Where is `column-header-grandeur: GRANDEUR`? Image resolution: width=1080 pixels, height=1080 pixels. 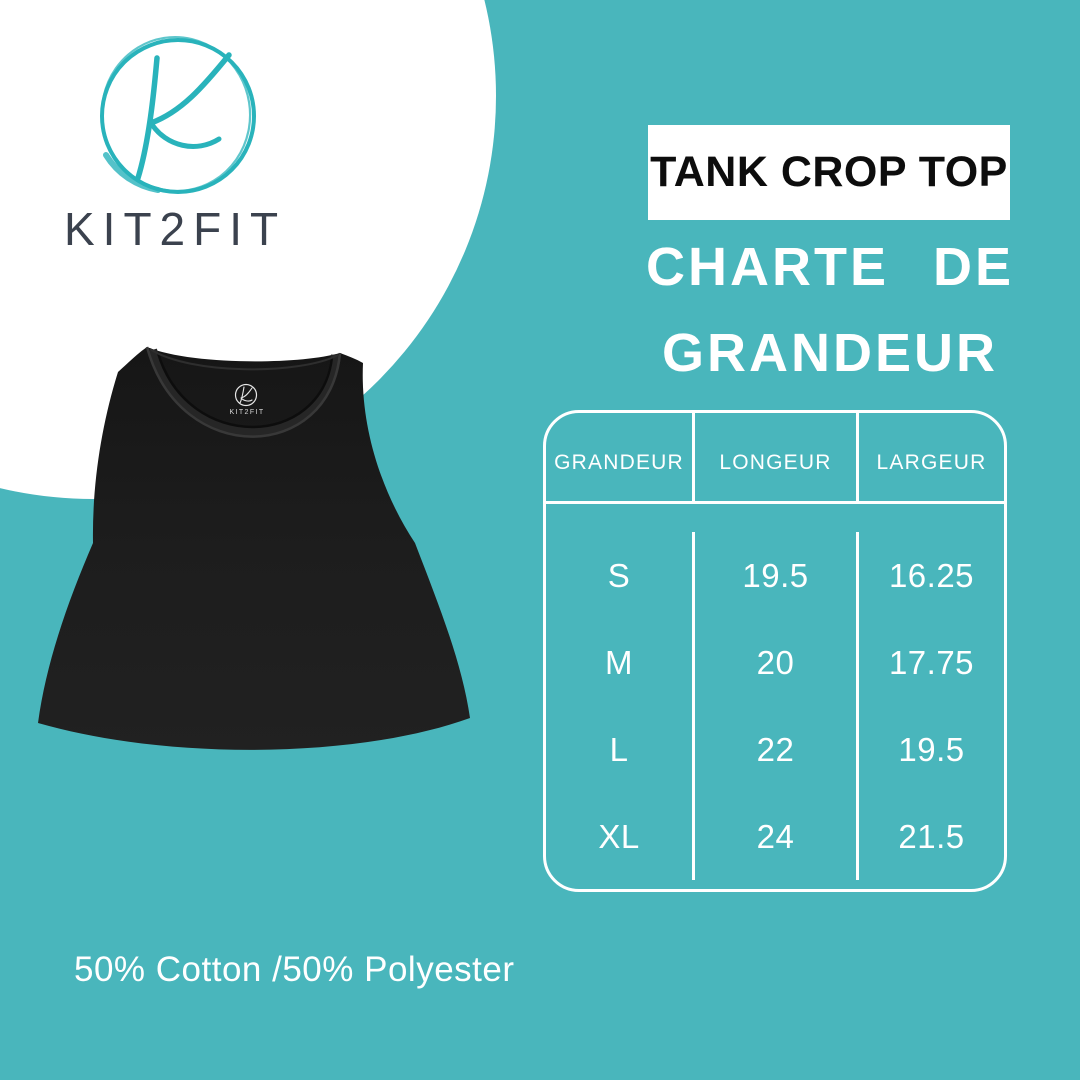 column-header-grandeur: GRANDEUR is located at coordinates (619, 462).